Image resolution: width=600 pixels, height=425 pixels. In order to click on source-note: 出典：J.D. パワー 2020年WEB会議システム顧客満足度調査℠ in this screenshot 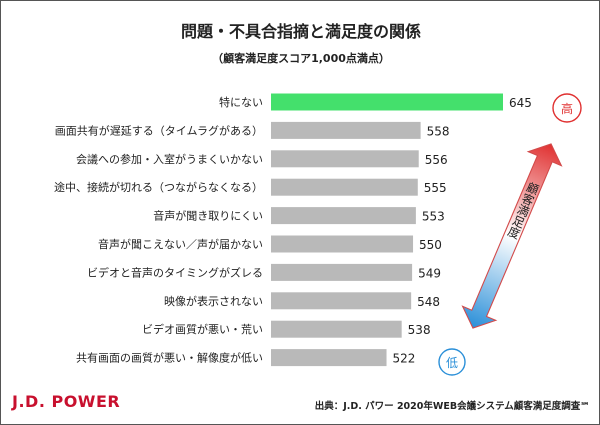, I will do `click(452, 406)`.